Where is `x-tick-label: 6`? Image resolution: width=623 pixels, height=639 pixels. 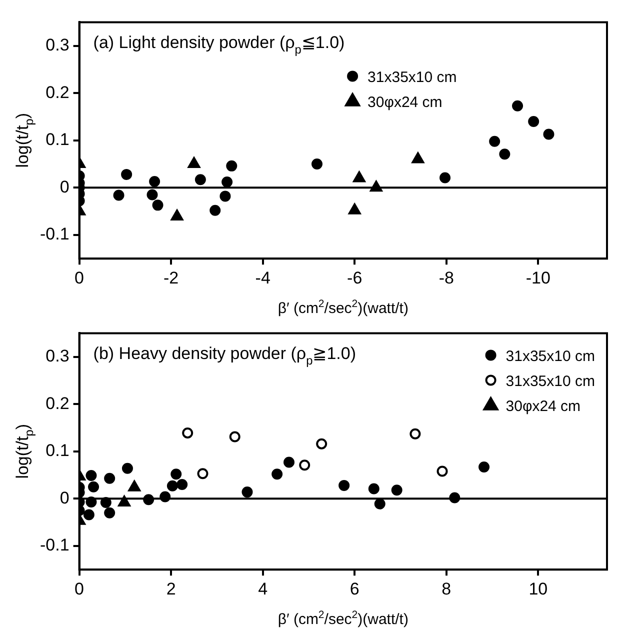
x-tick-label: 6 is located at coordinates (355, 588).